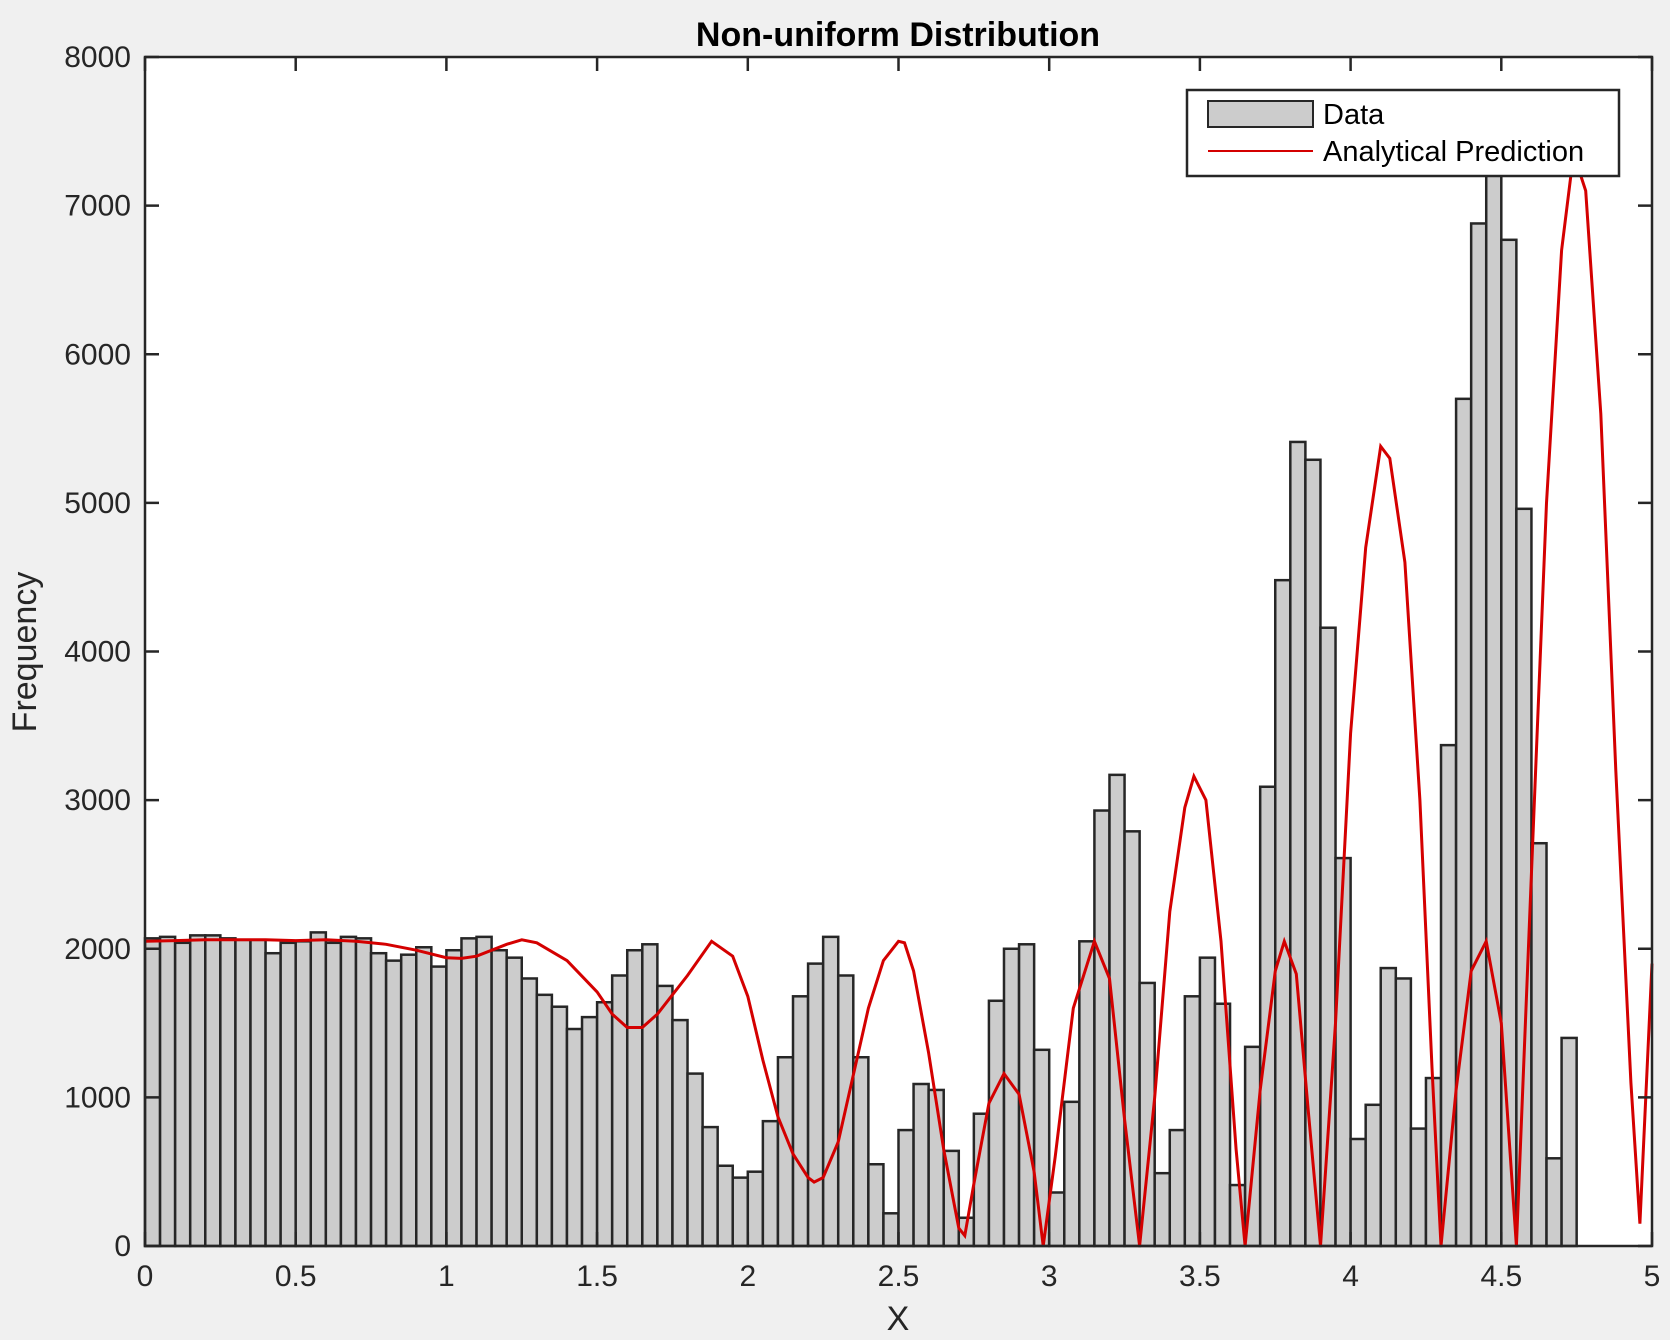 This screenshot has height=1340, width=1670. Describe the element at coordinates (97, 354) in the screenshot. I see `y-tick-label: 6000` at that location.